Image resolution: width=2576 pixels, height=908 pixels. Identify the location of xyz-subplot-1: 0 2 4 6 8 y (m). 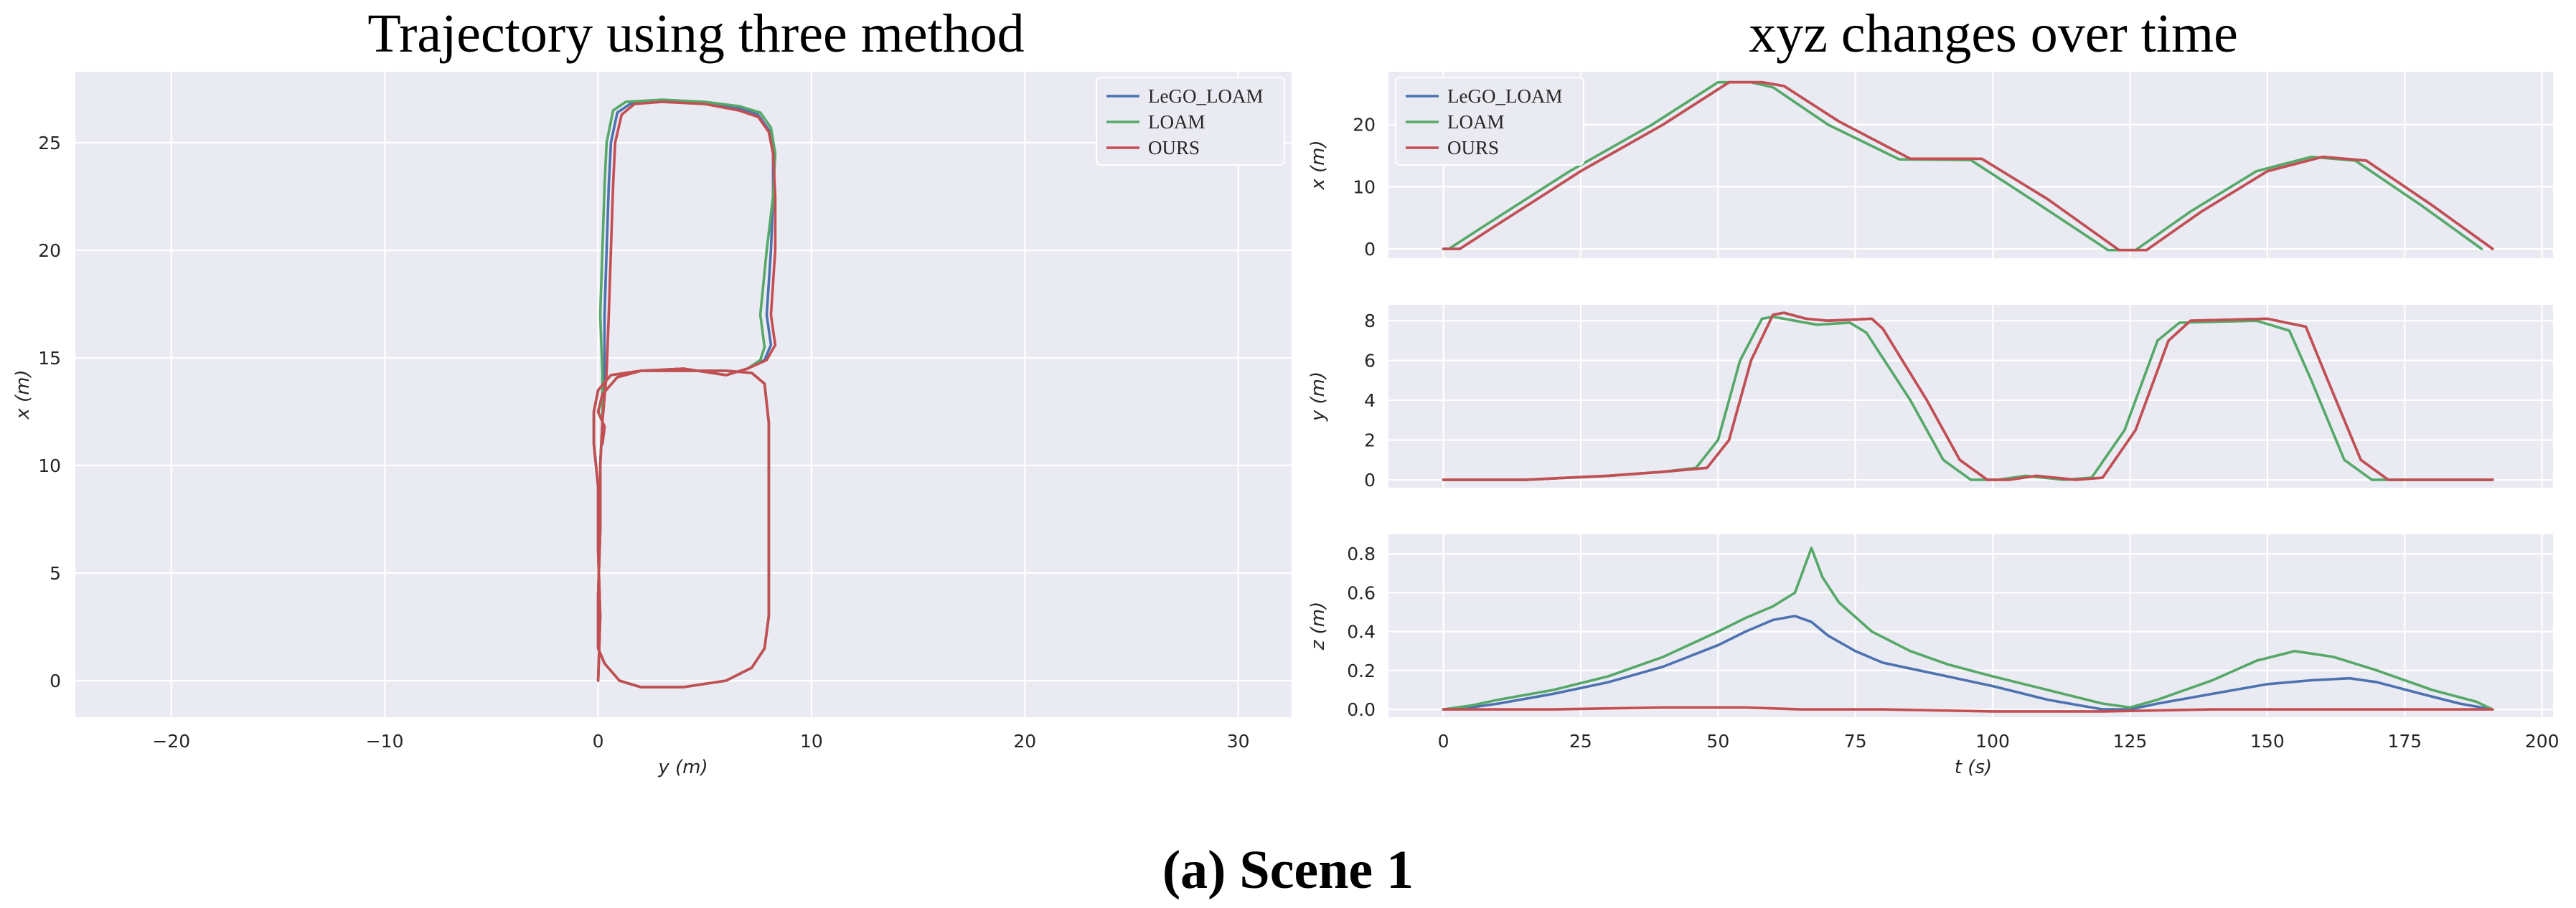
(1930, 398).